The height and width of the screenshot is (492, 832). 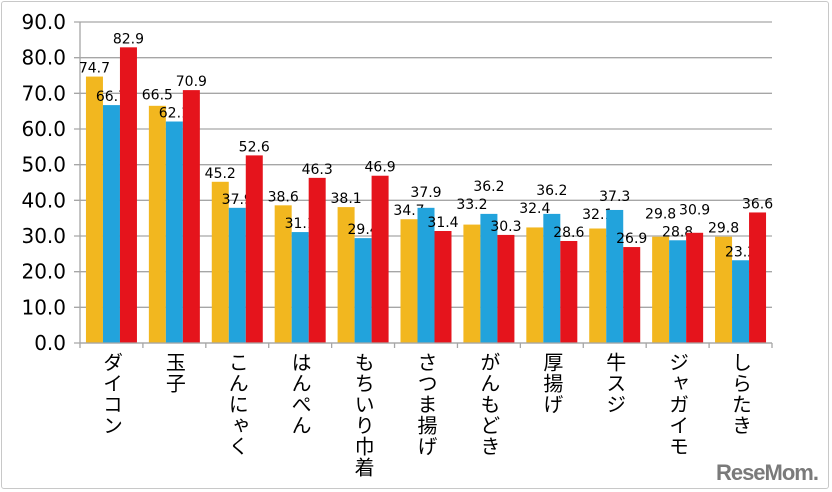 I want to click on y-tick-label: 20.0, so click(x=43, y=272).